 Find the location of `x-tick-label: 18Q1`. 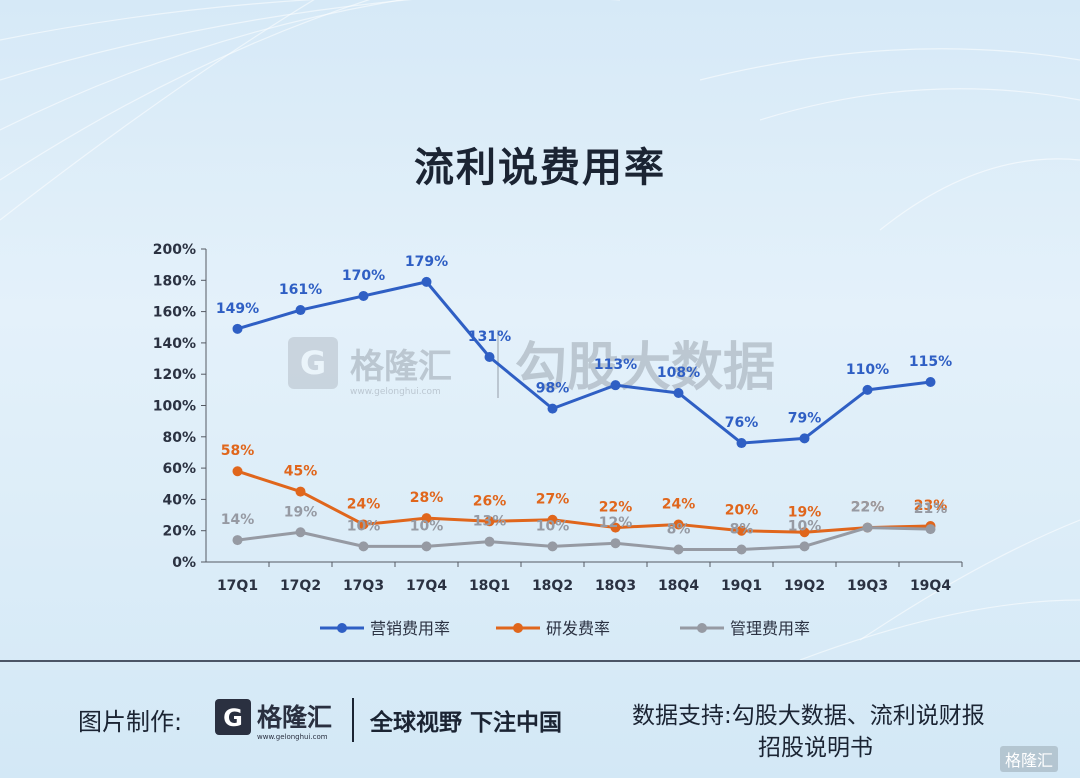

x-tick-label: 18Q1 is located at coordinates (489, 586).